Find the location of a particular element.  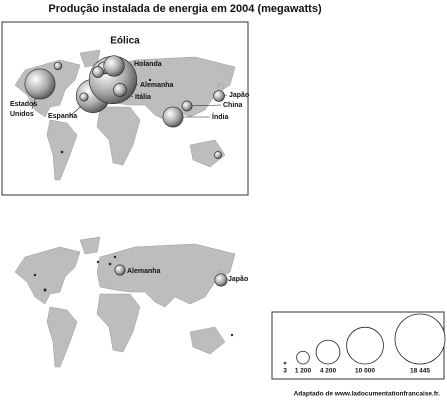

leader-line is located at coordinates (204, 105).